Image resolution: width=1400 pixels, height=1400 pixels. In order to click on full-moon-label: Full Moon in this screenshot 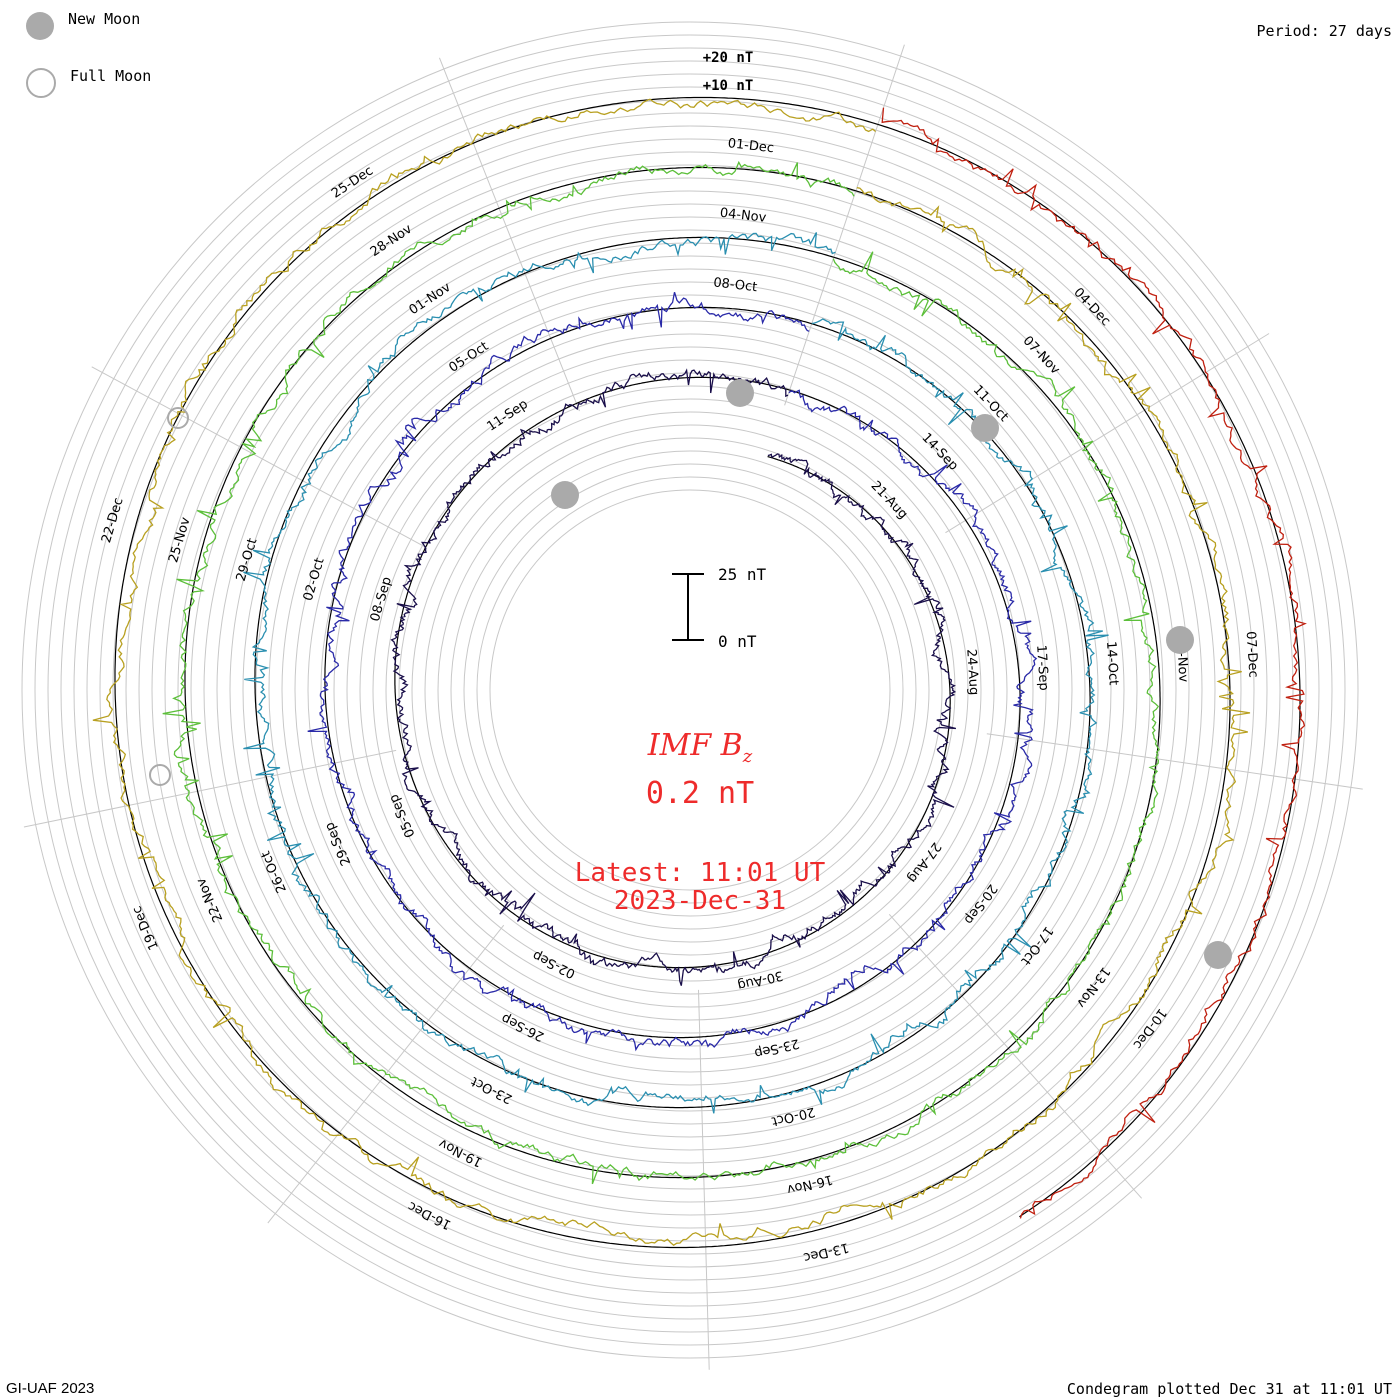, I will do `click(111, 76)`.